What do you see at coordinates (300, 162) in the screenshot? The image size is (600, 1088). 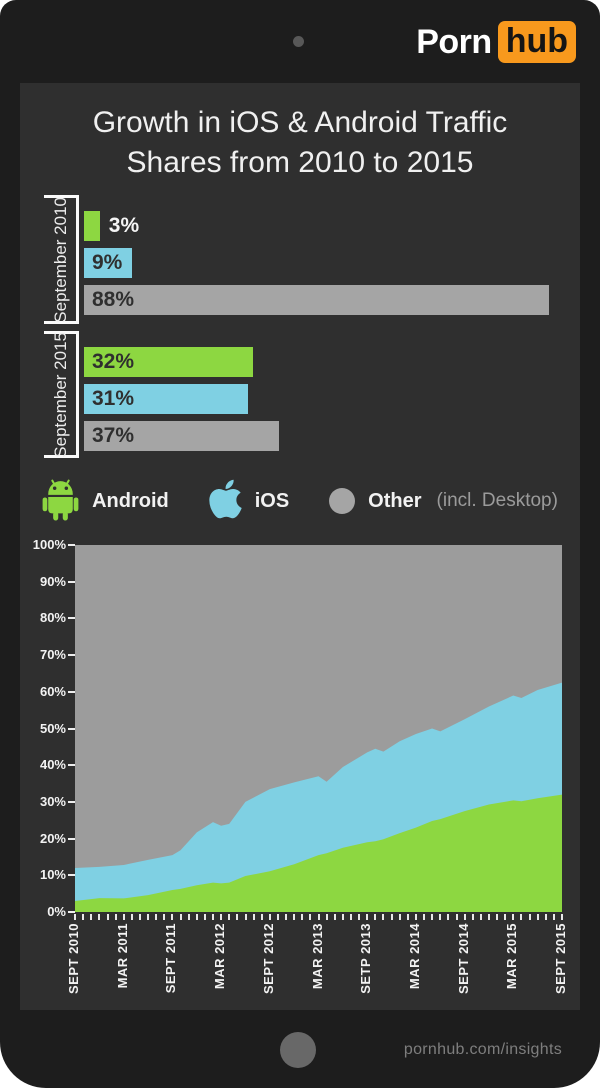 I see `page-title-line2: Shares from 2010 to 2015` at bounding box center [300, 162].